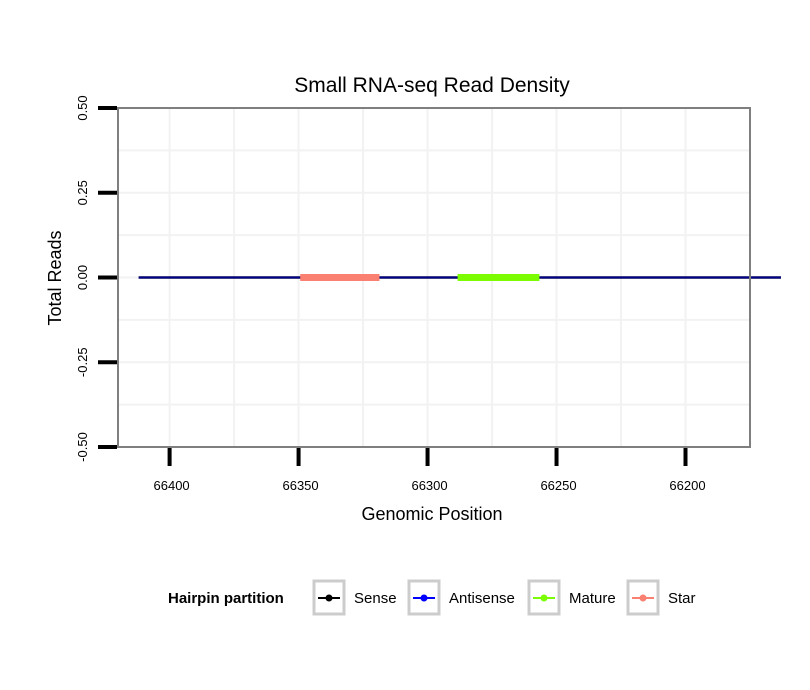 The width and height of the screenshot is (810, 690). I want to click on y-tick-label: -0.25, so click(82, 362).